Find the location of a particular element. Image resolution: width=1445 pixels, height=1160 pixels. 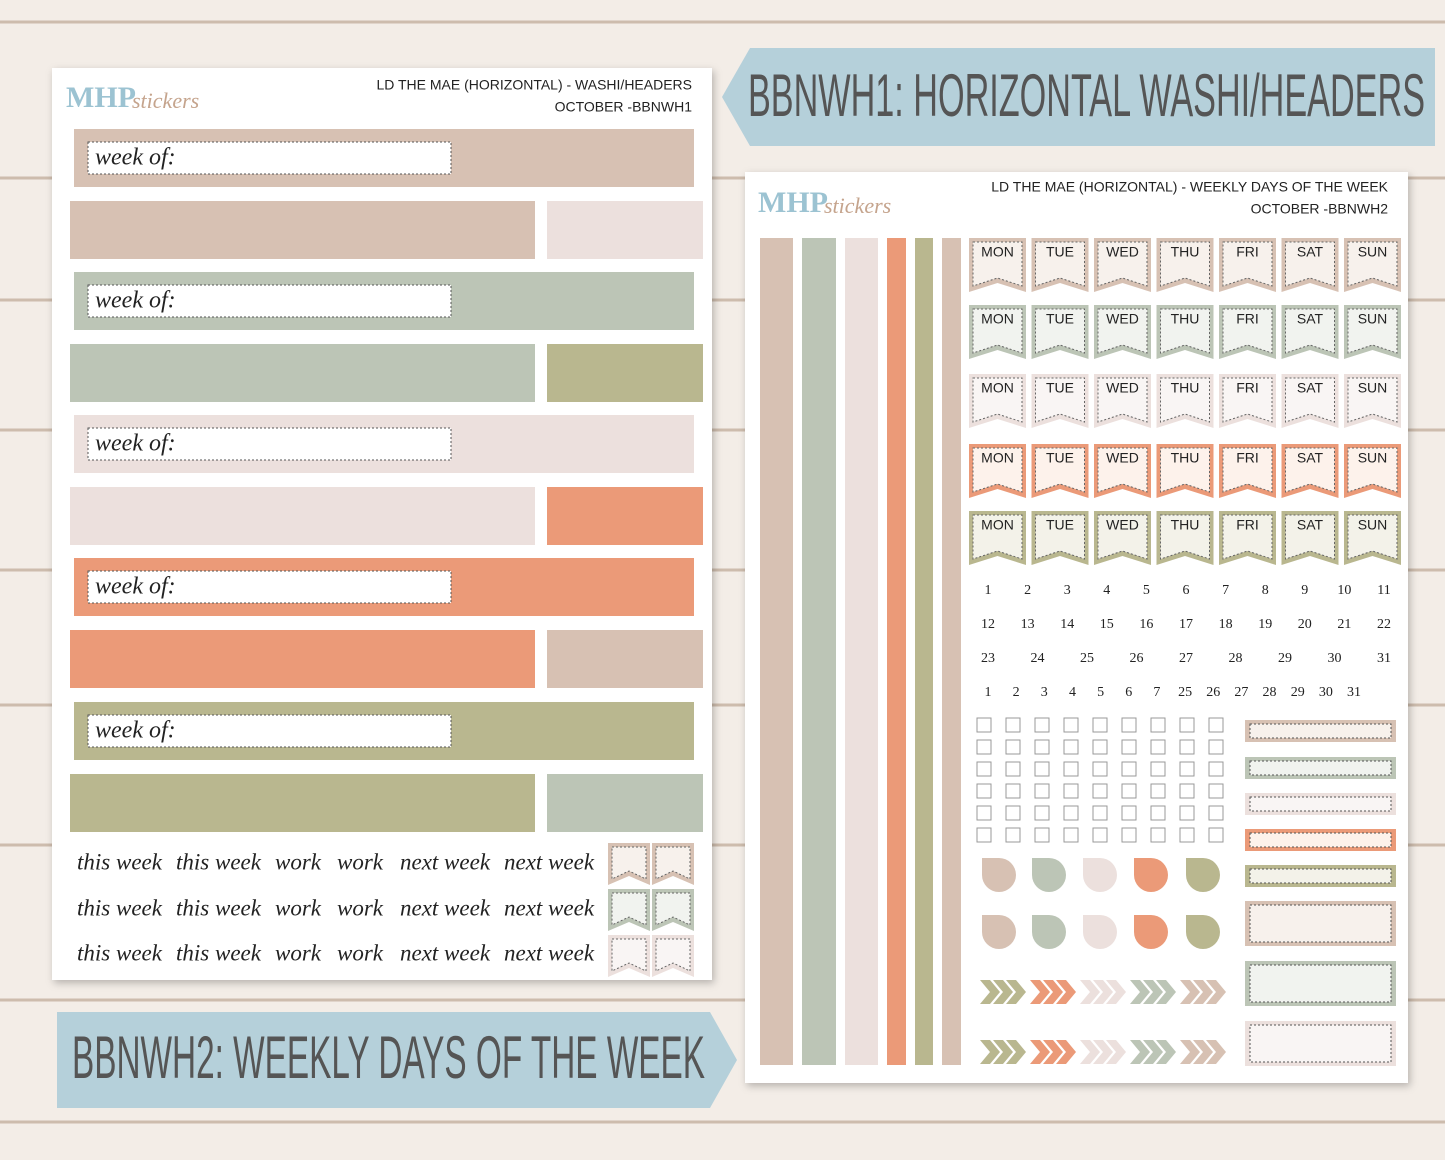

date-number: 5 is located at coordinates (1100, 692).